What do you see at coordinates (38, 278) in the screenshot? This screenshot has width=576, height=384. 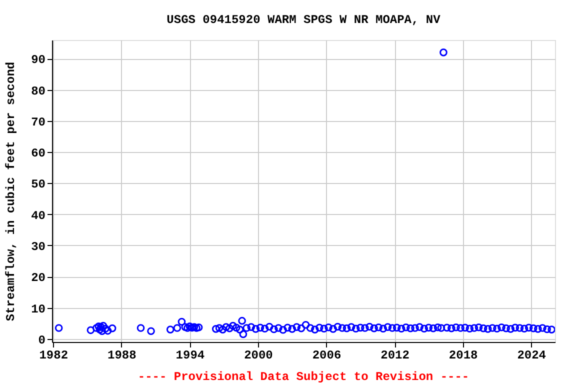 I see `y-tick-label: 20` at bounding box center [38, 278].